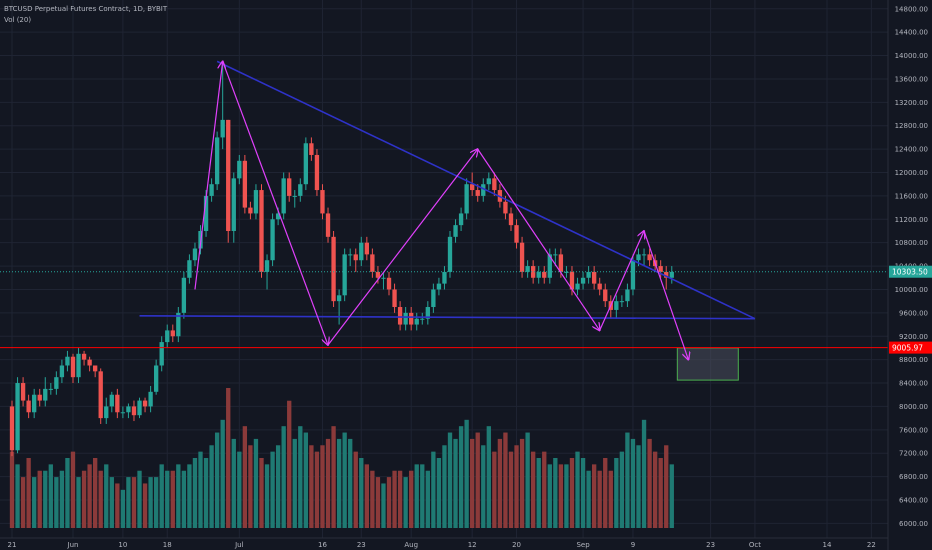  I want to click on price-tick-label: 9600.00, so click(913, 313).